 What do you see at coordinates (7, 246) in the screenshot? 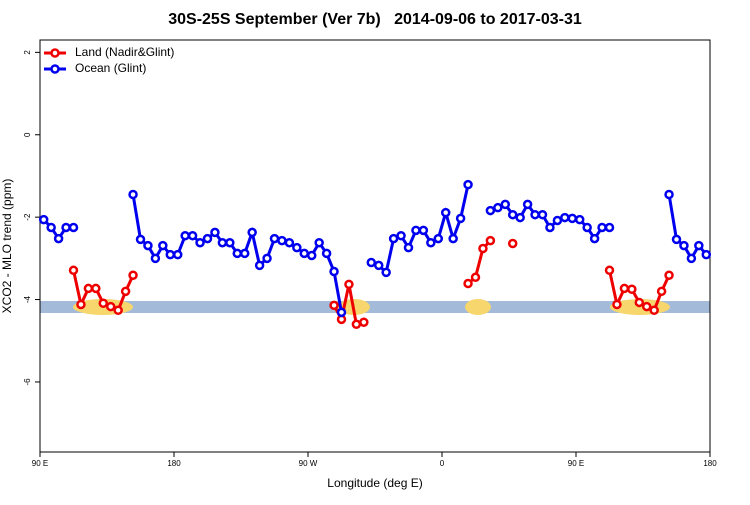
I see `y-axis-label: XCO2 - MLO trend (ppm)` at bounding box center [7, 246].